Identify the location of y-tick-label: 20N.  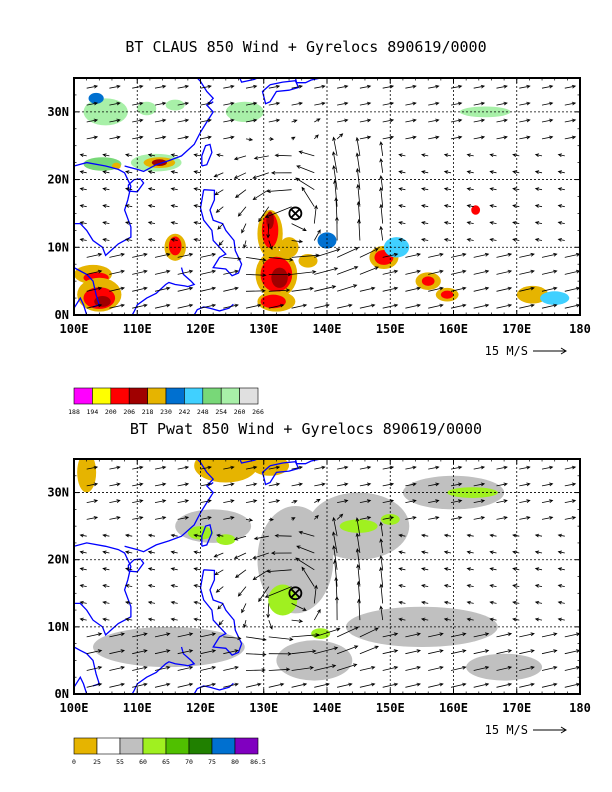
(58, 560).